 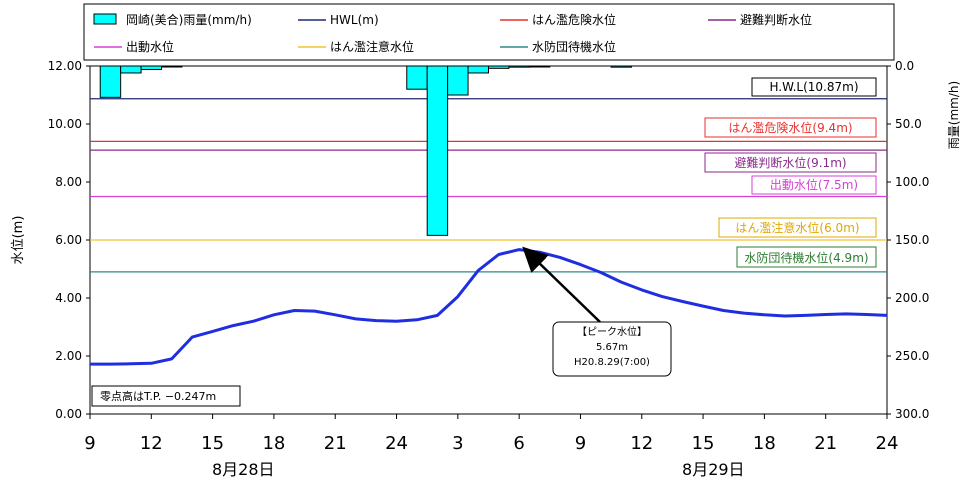 I want to click on left-axis: 0.00 2.00 4.00 6.00 8.00 10.00 12.00, so click(x=69, y=240).